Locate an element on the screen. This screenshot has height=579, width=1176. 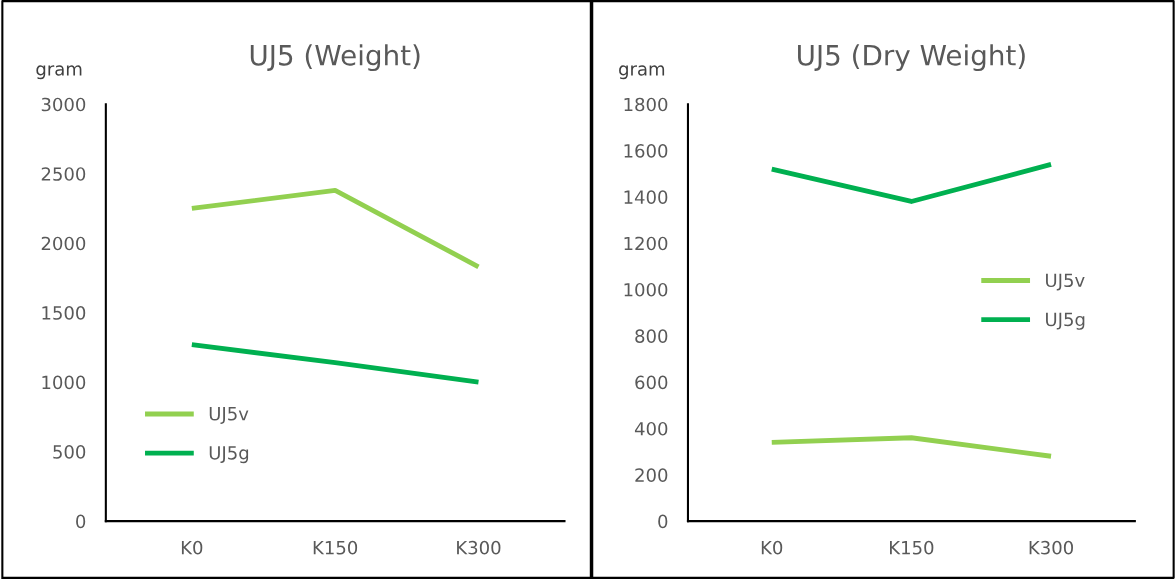
y-tick-label: 600 is located at coordinates (651, 382).